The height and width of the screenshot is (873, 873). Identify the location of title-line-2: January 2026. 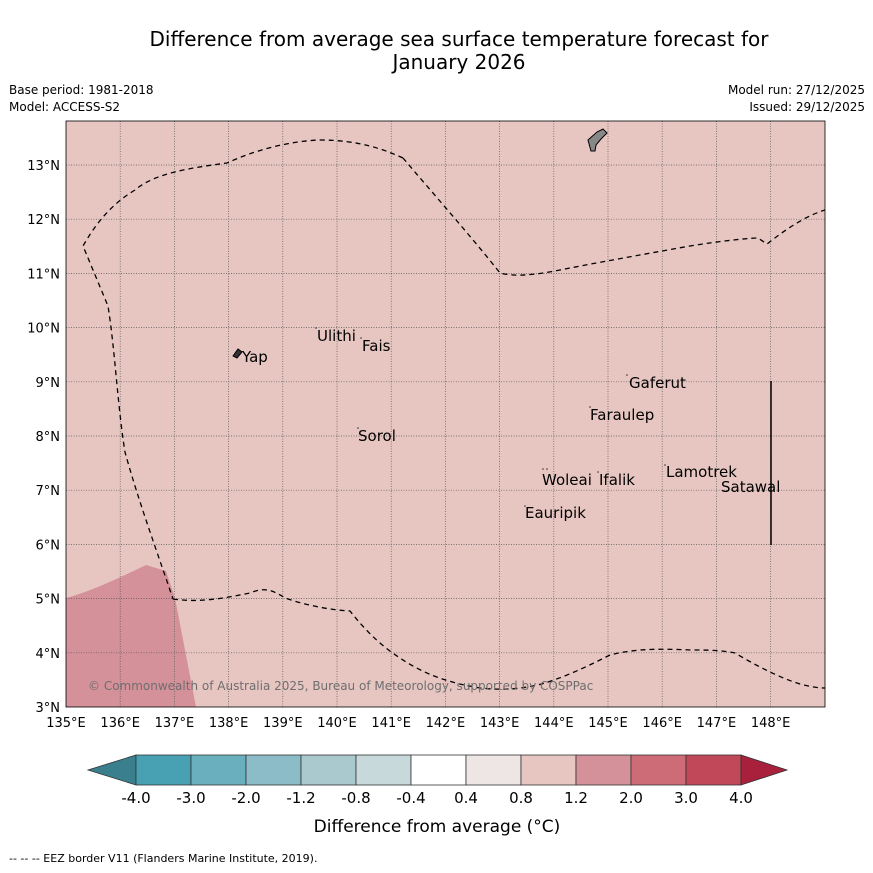
(459, 62).